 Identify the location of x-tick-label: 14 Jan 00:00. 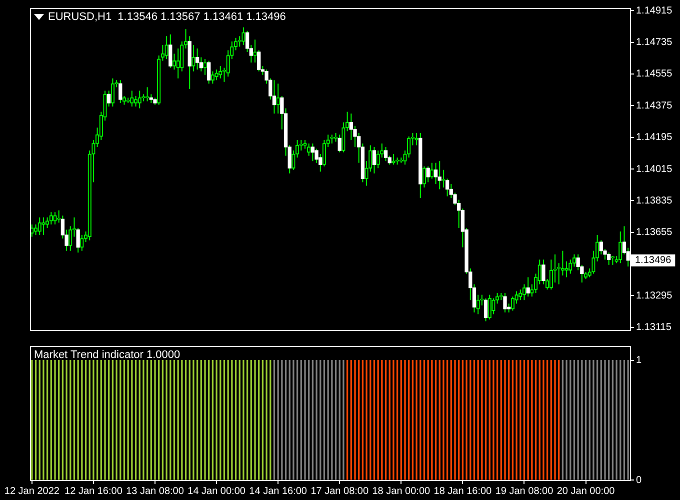
(217, 491).